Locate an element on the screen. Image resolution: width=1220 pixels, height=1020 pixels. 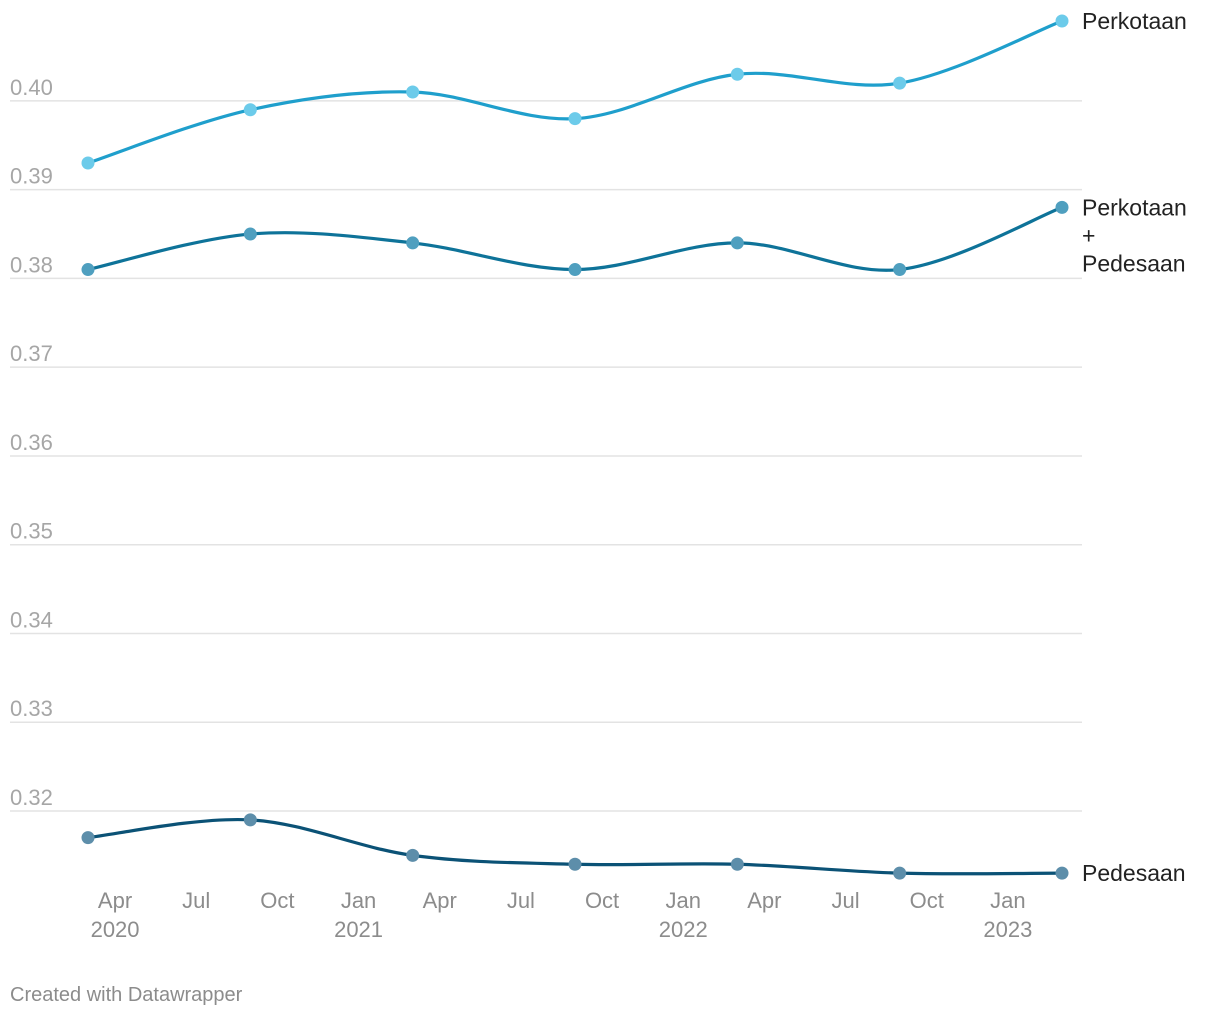
y-tick-label: 0.40 is located at coordinates (31, 87).